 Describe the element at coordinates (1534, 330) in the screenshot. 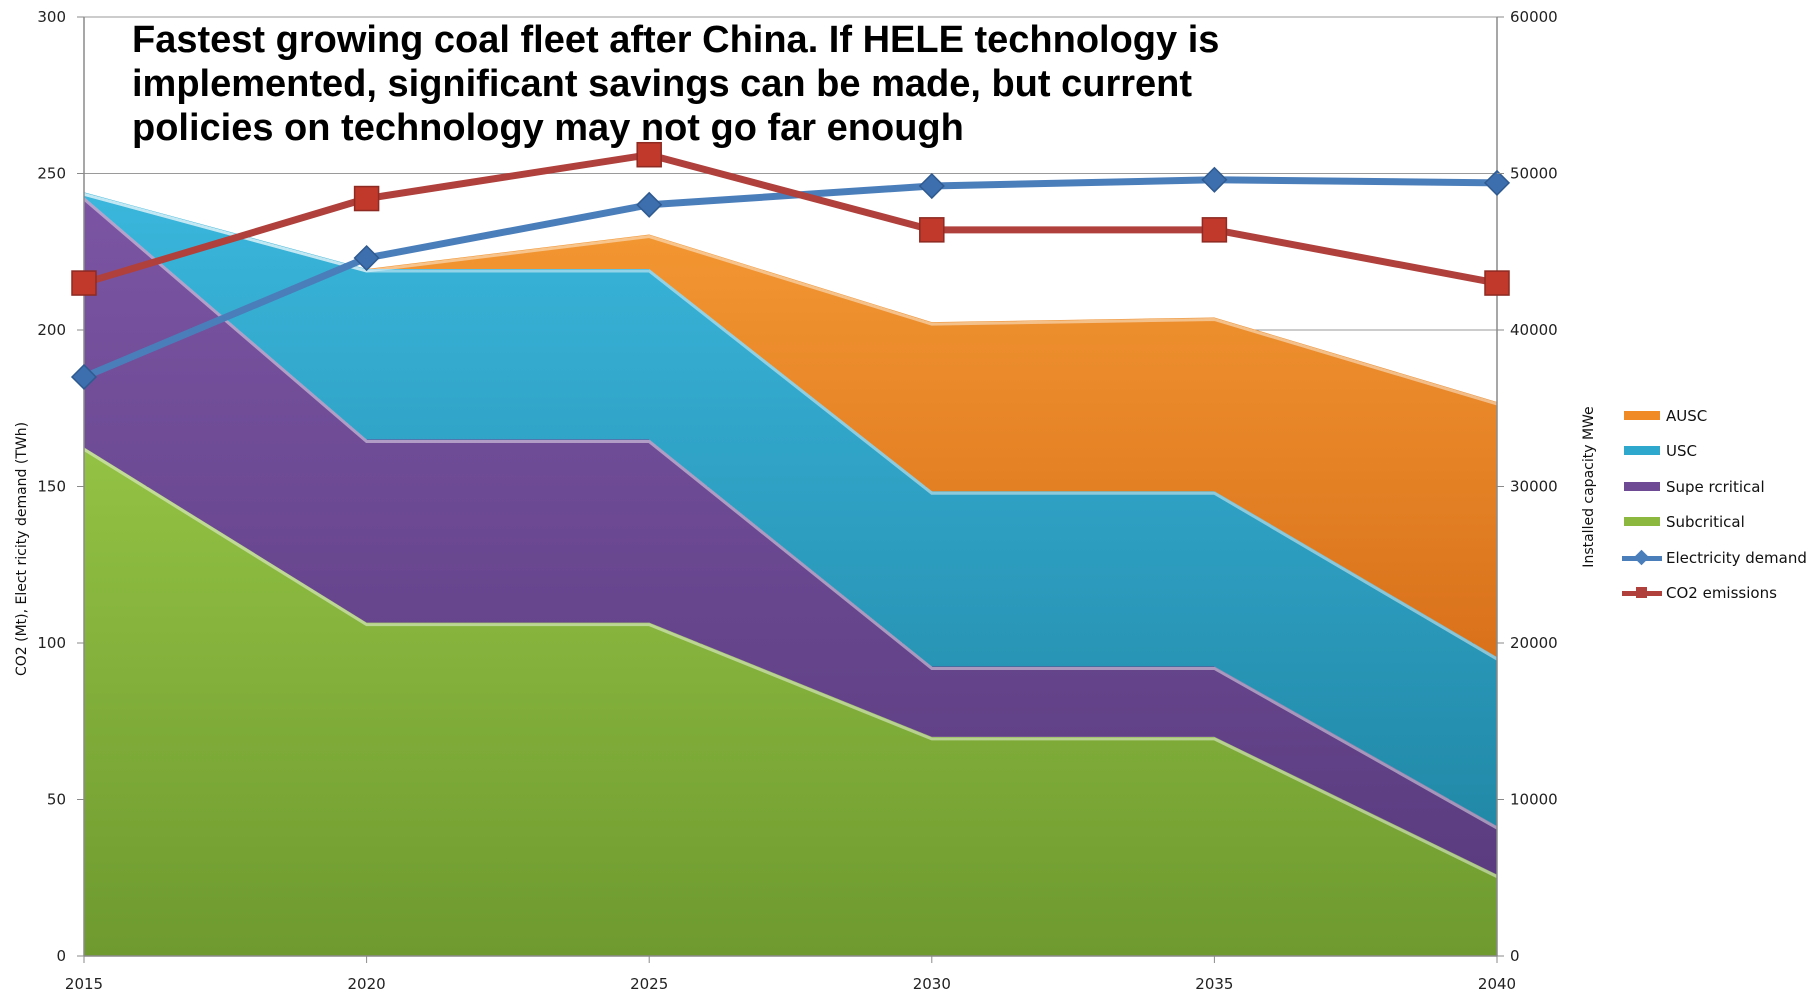

I see `y-tick-right: 40000` at that location.